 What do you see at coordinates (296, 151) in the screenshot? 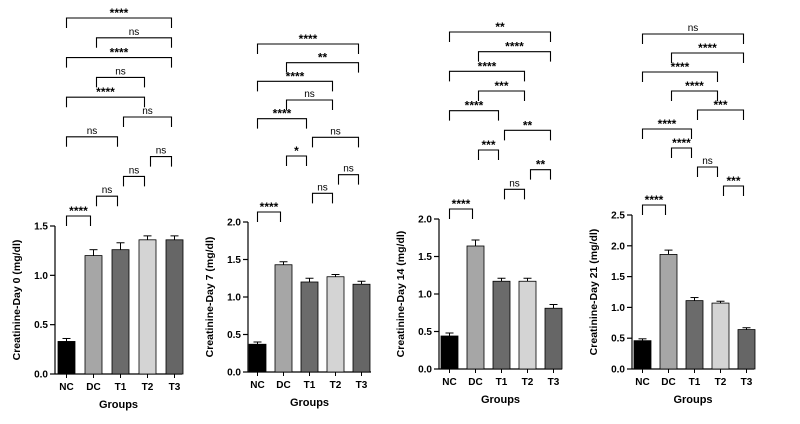
I see `significance-label: *` at bounding box center [296, 151].